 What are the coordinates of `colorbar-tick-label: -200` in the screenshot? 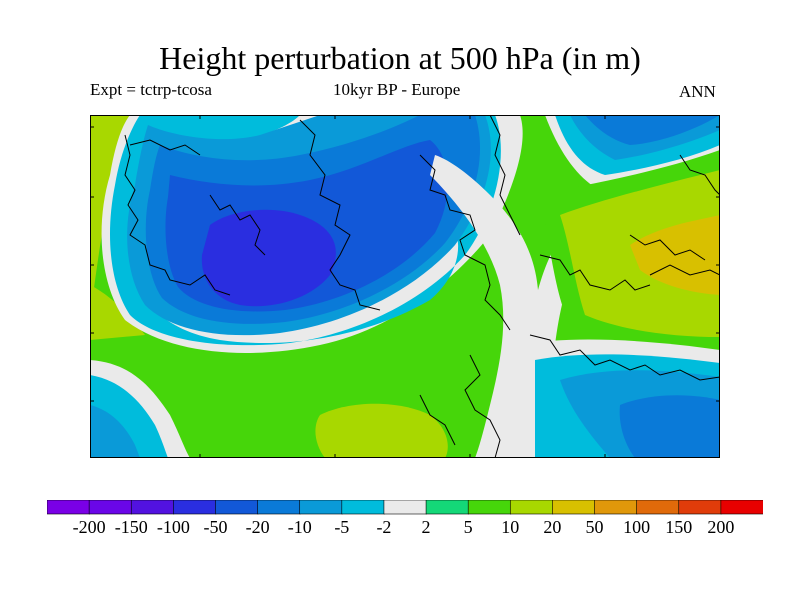 It's located at (89, 527).